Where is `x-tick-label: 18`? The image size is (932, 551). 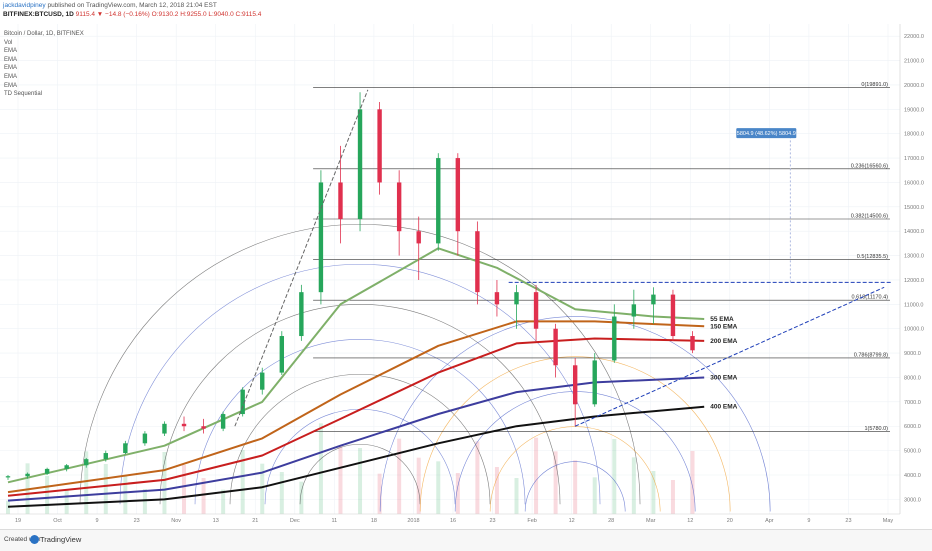
x-tick-label: 18 is located at coordinates (374, 521).